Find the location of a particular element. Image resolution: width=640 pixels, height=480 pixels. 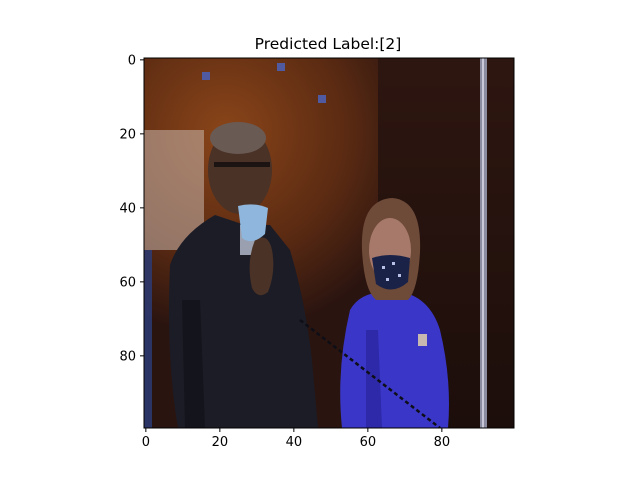

y-tick-label: 80 is located at coordinates (127, 356).